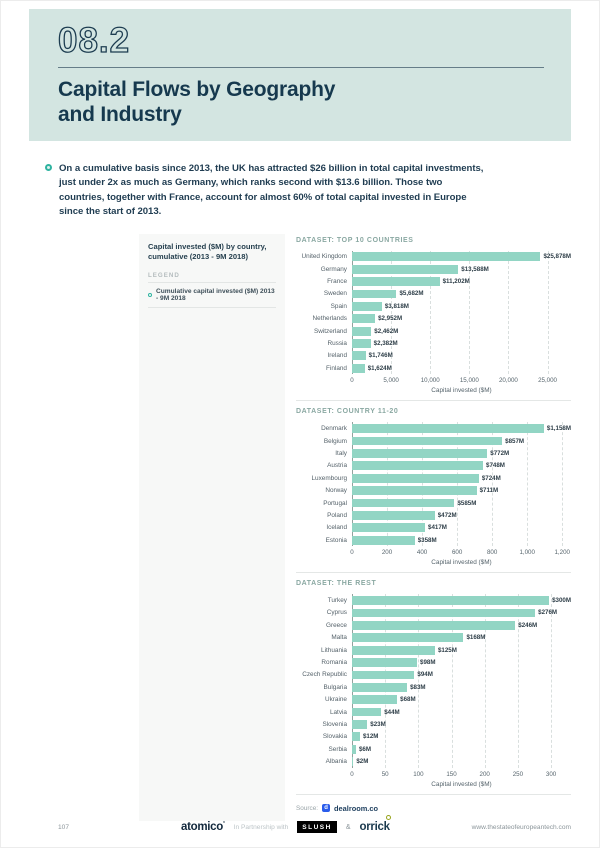  I want to click on section-number: 08.2, so click(94, 40).